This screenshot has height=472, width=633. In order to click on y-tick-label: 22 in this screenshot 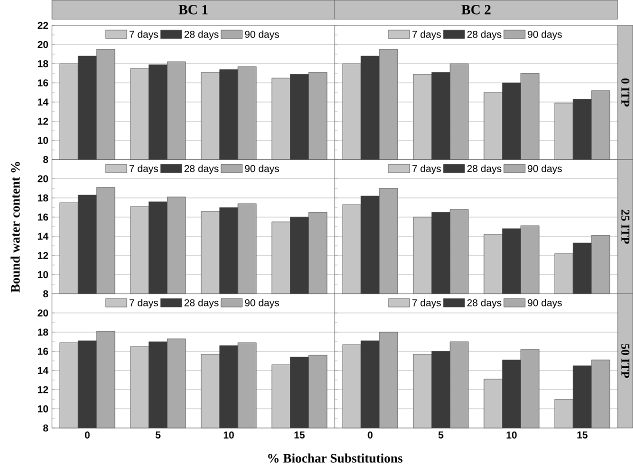, I will do `click(43, 25)`.